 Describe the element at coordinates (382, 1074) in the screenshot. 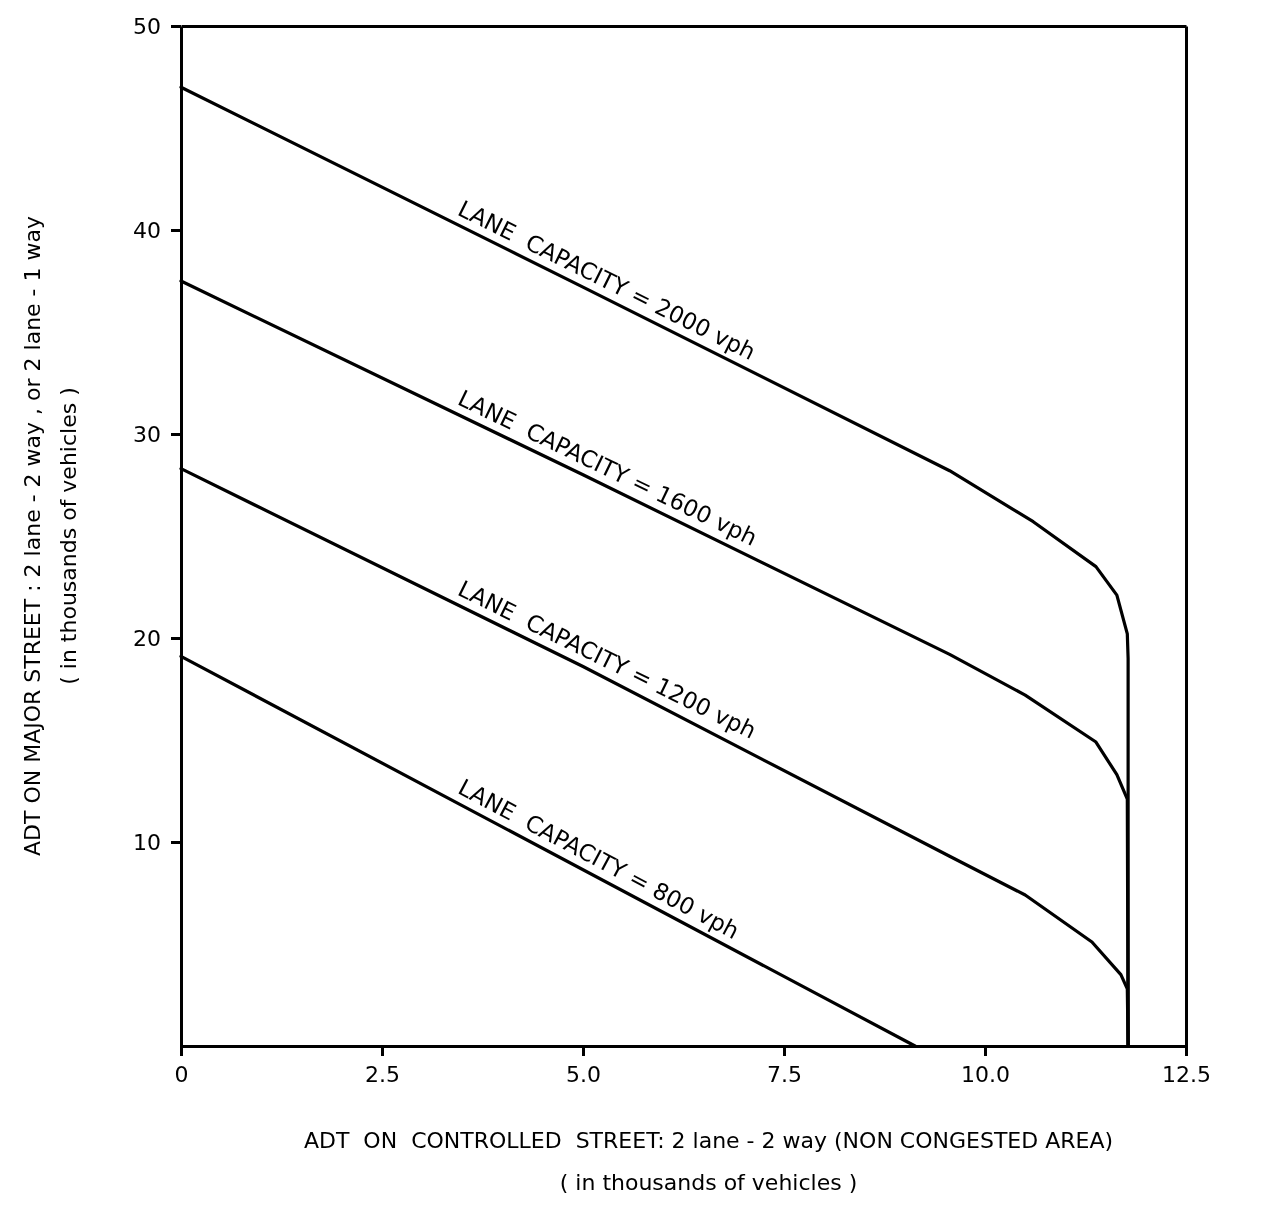

I see `x-tick-label: 2.5` at that location.